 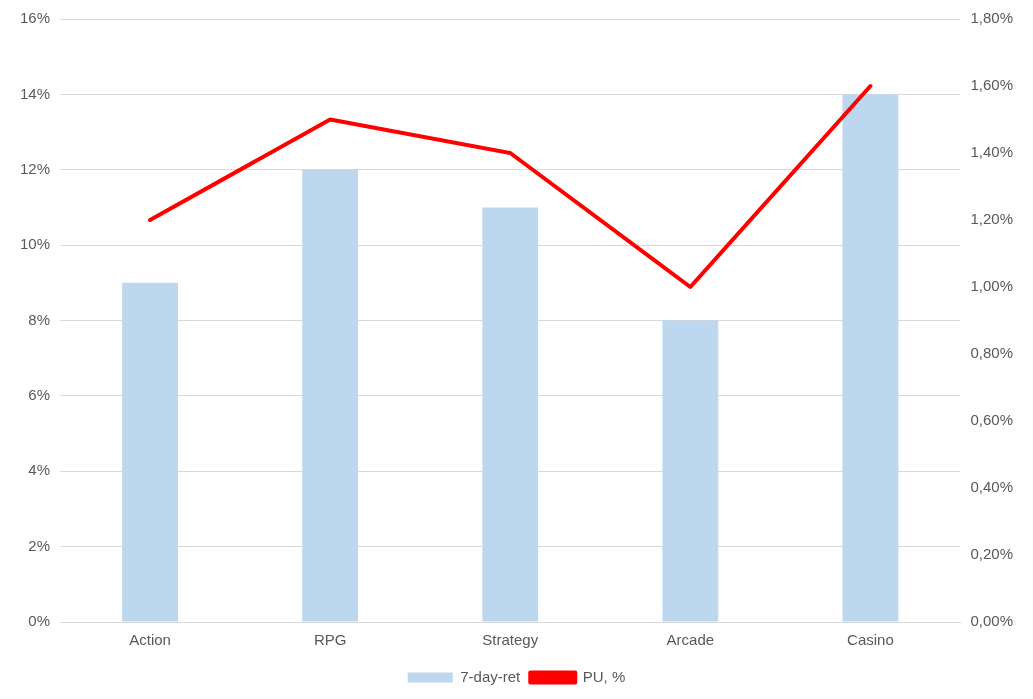 What do you see at coordinates (35, 18) in the screenshot?
I see `y-tick-label: 16%` at bounding box center [35, 18].